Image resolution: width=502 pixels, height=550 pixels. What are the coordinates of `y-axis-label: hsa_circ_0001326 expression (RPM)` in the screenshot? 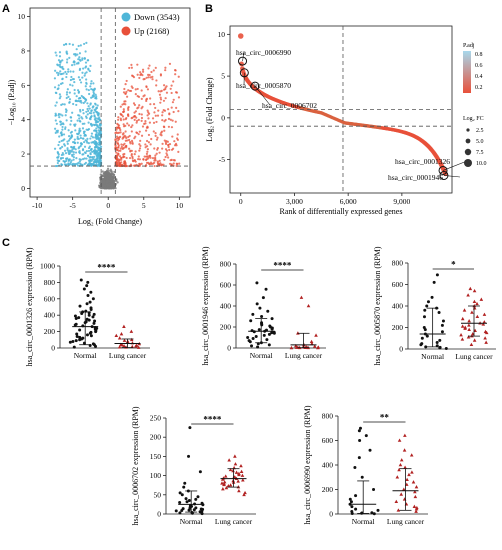 It's located at (29, 306).